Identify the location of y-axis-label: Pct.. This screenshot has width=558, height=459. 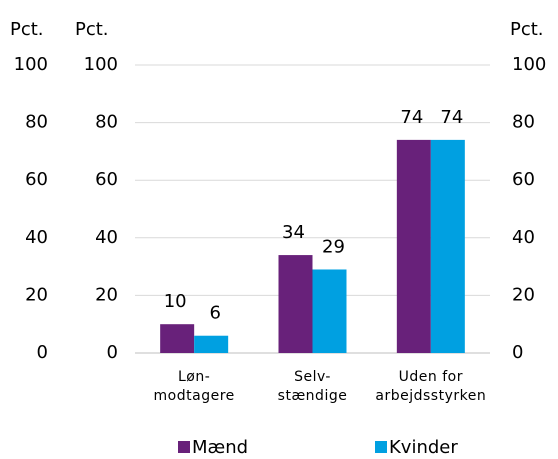
(92, 29).